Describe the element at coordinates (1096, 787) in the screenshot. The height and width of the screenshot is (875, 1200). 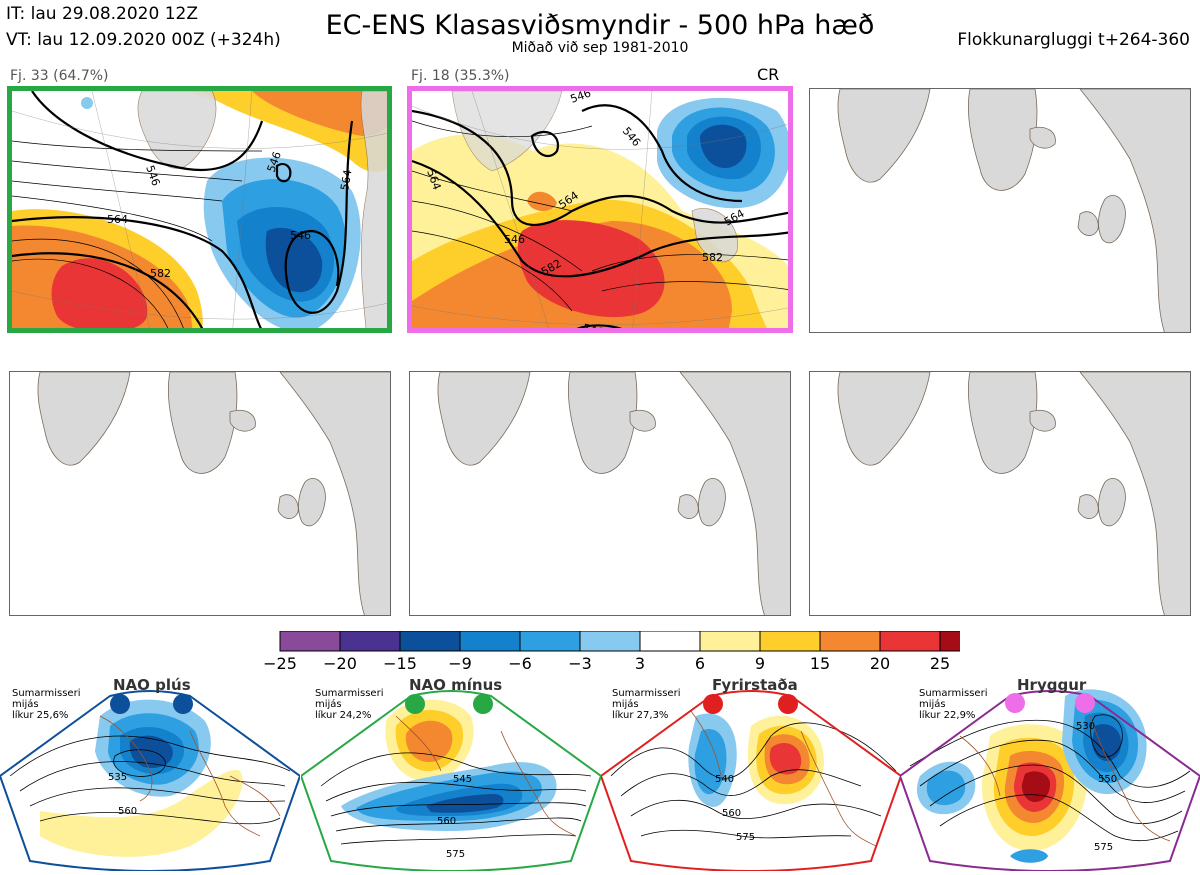
I see `regime-contour-labels: 530 550 575` at that location.